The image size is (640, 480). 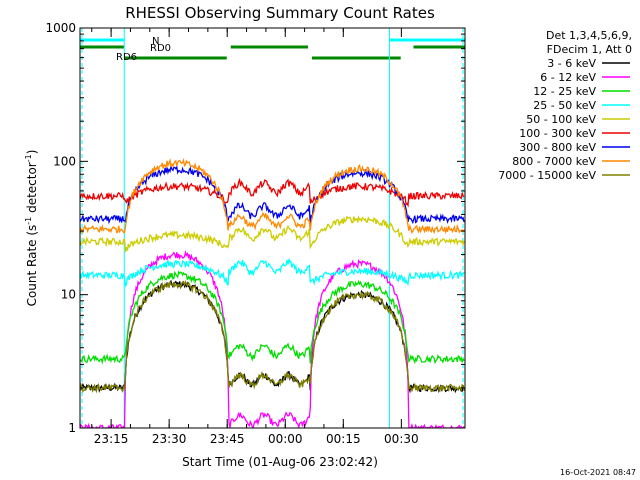 What do you see at coordinates (280, 13) in the screenshot?
I see `chart-title: RHESSI Observing Summary Count Rates` at bounding box center [280, 13].